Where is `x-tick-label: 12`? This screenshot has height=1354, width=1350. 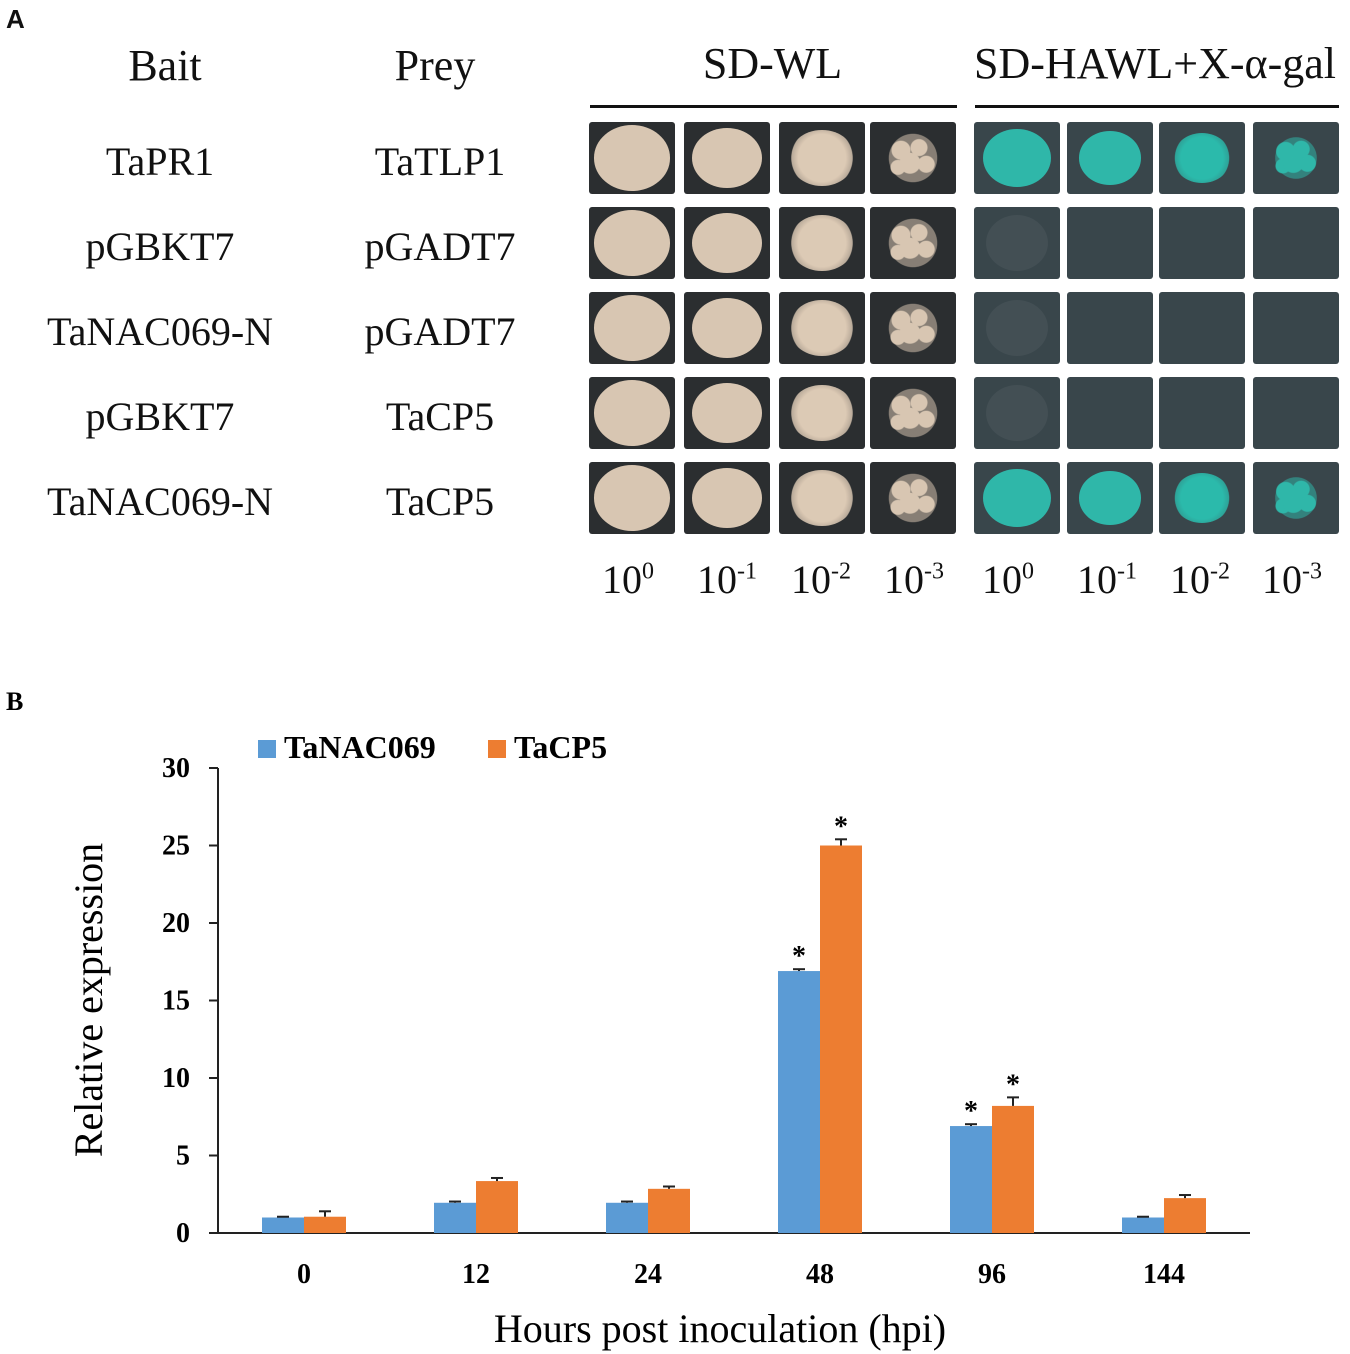
x-tick-label: 12 is located at coordinates (476, 1274).